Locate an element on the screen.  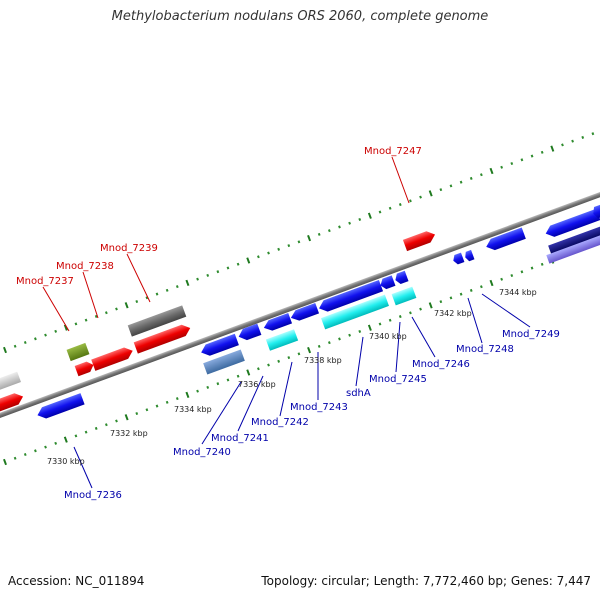
tick-label: 7340 kbp is located at coordinates (388, 336).